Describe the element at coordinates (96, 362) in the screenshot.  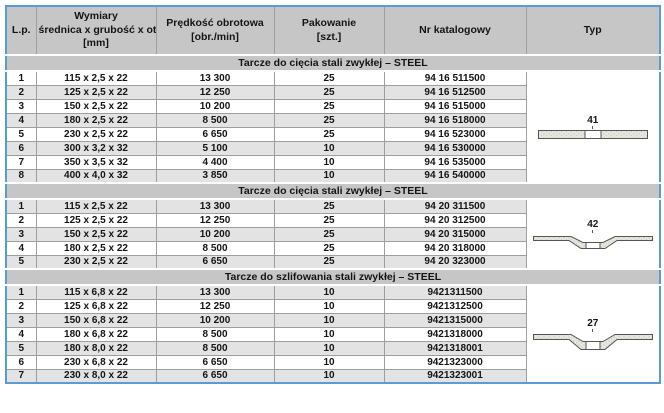
I see `dimensions-cell: 230 x 6,8 x 22` at that location.